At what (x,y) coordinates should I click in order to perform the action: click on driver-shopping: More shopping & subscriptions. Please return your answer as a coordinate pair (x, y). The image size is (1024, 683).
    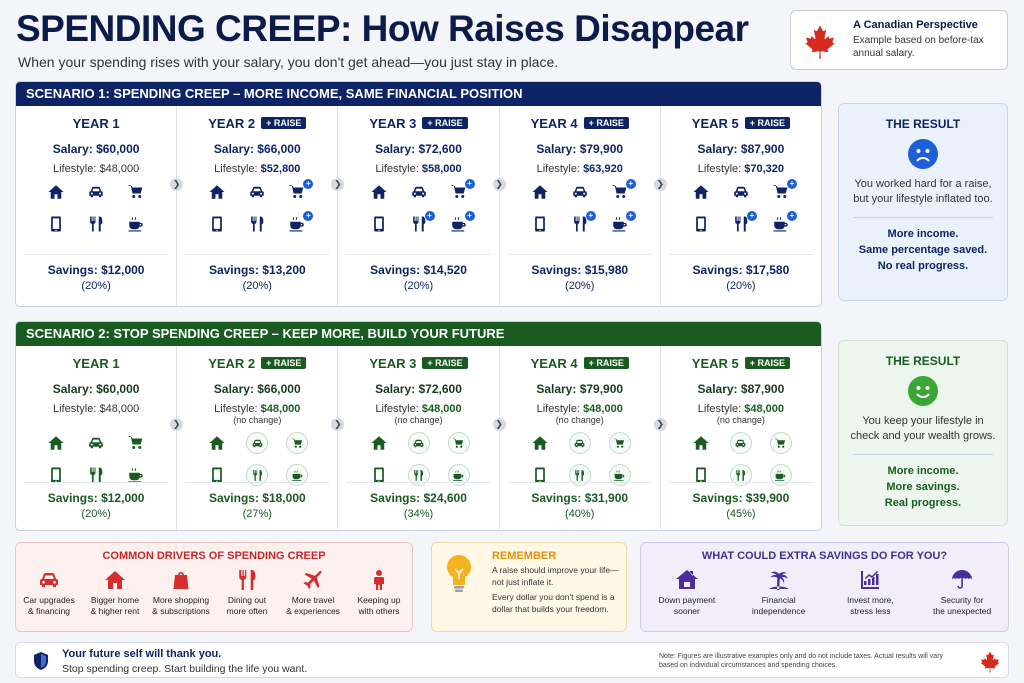
    Looking at the image, I should click on (181, 592).